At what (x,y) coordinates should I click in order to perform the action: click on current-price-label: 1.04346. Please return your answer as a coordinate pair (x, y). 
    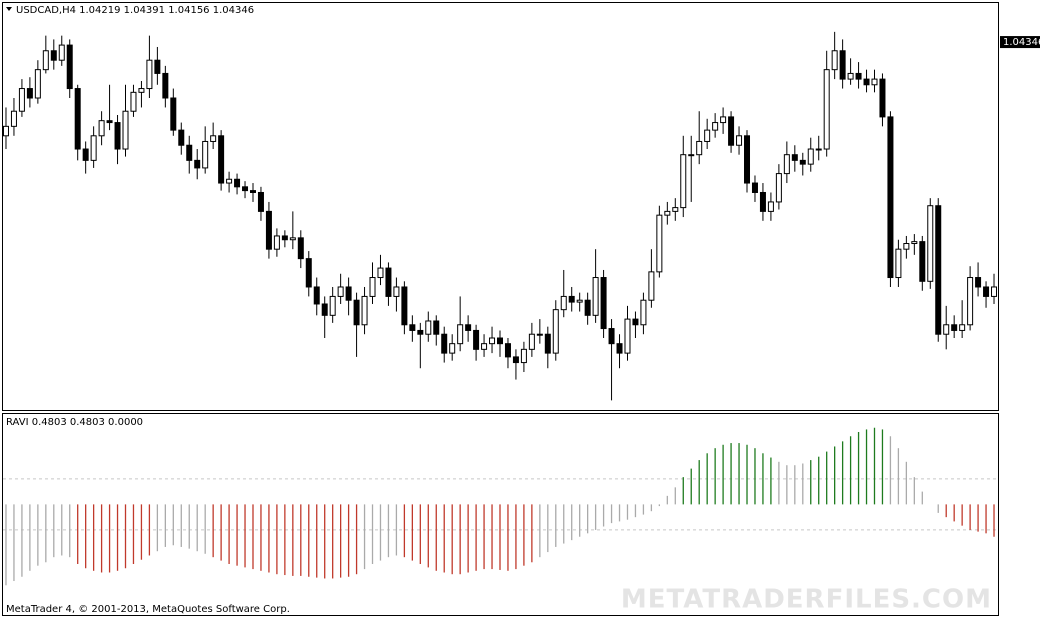
    Looking at the image, I should click on (1022, 42).